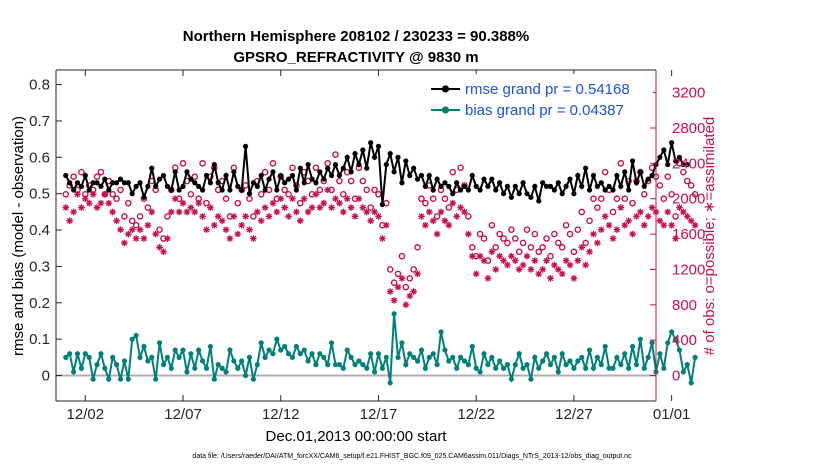  What do you see at coordinates (376, 174) in the screenshot?
I see `rmse-series` at bounding box center [376, 174].